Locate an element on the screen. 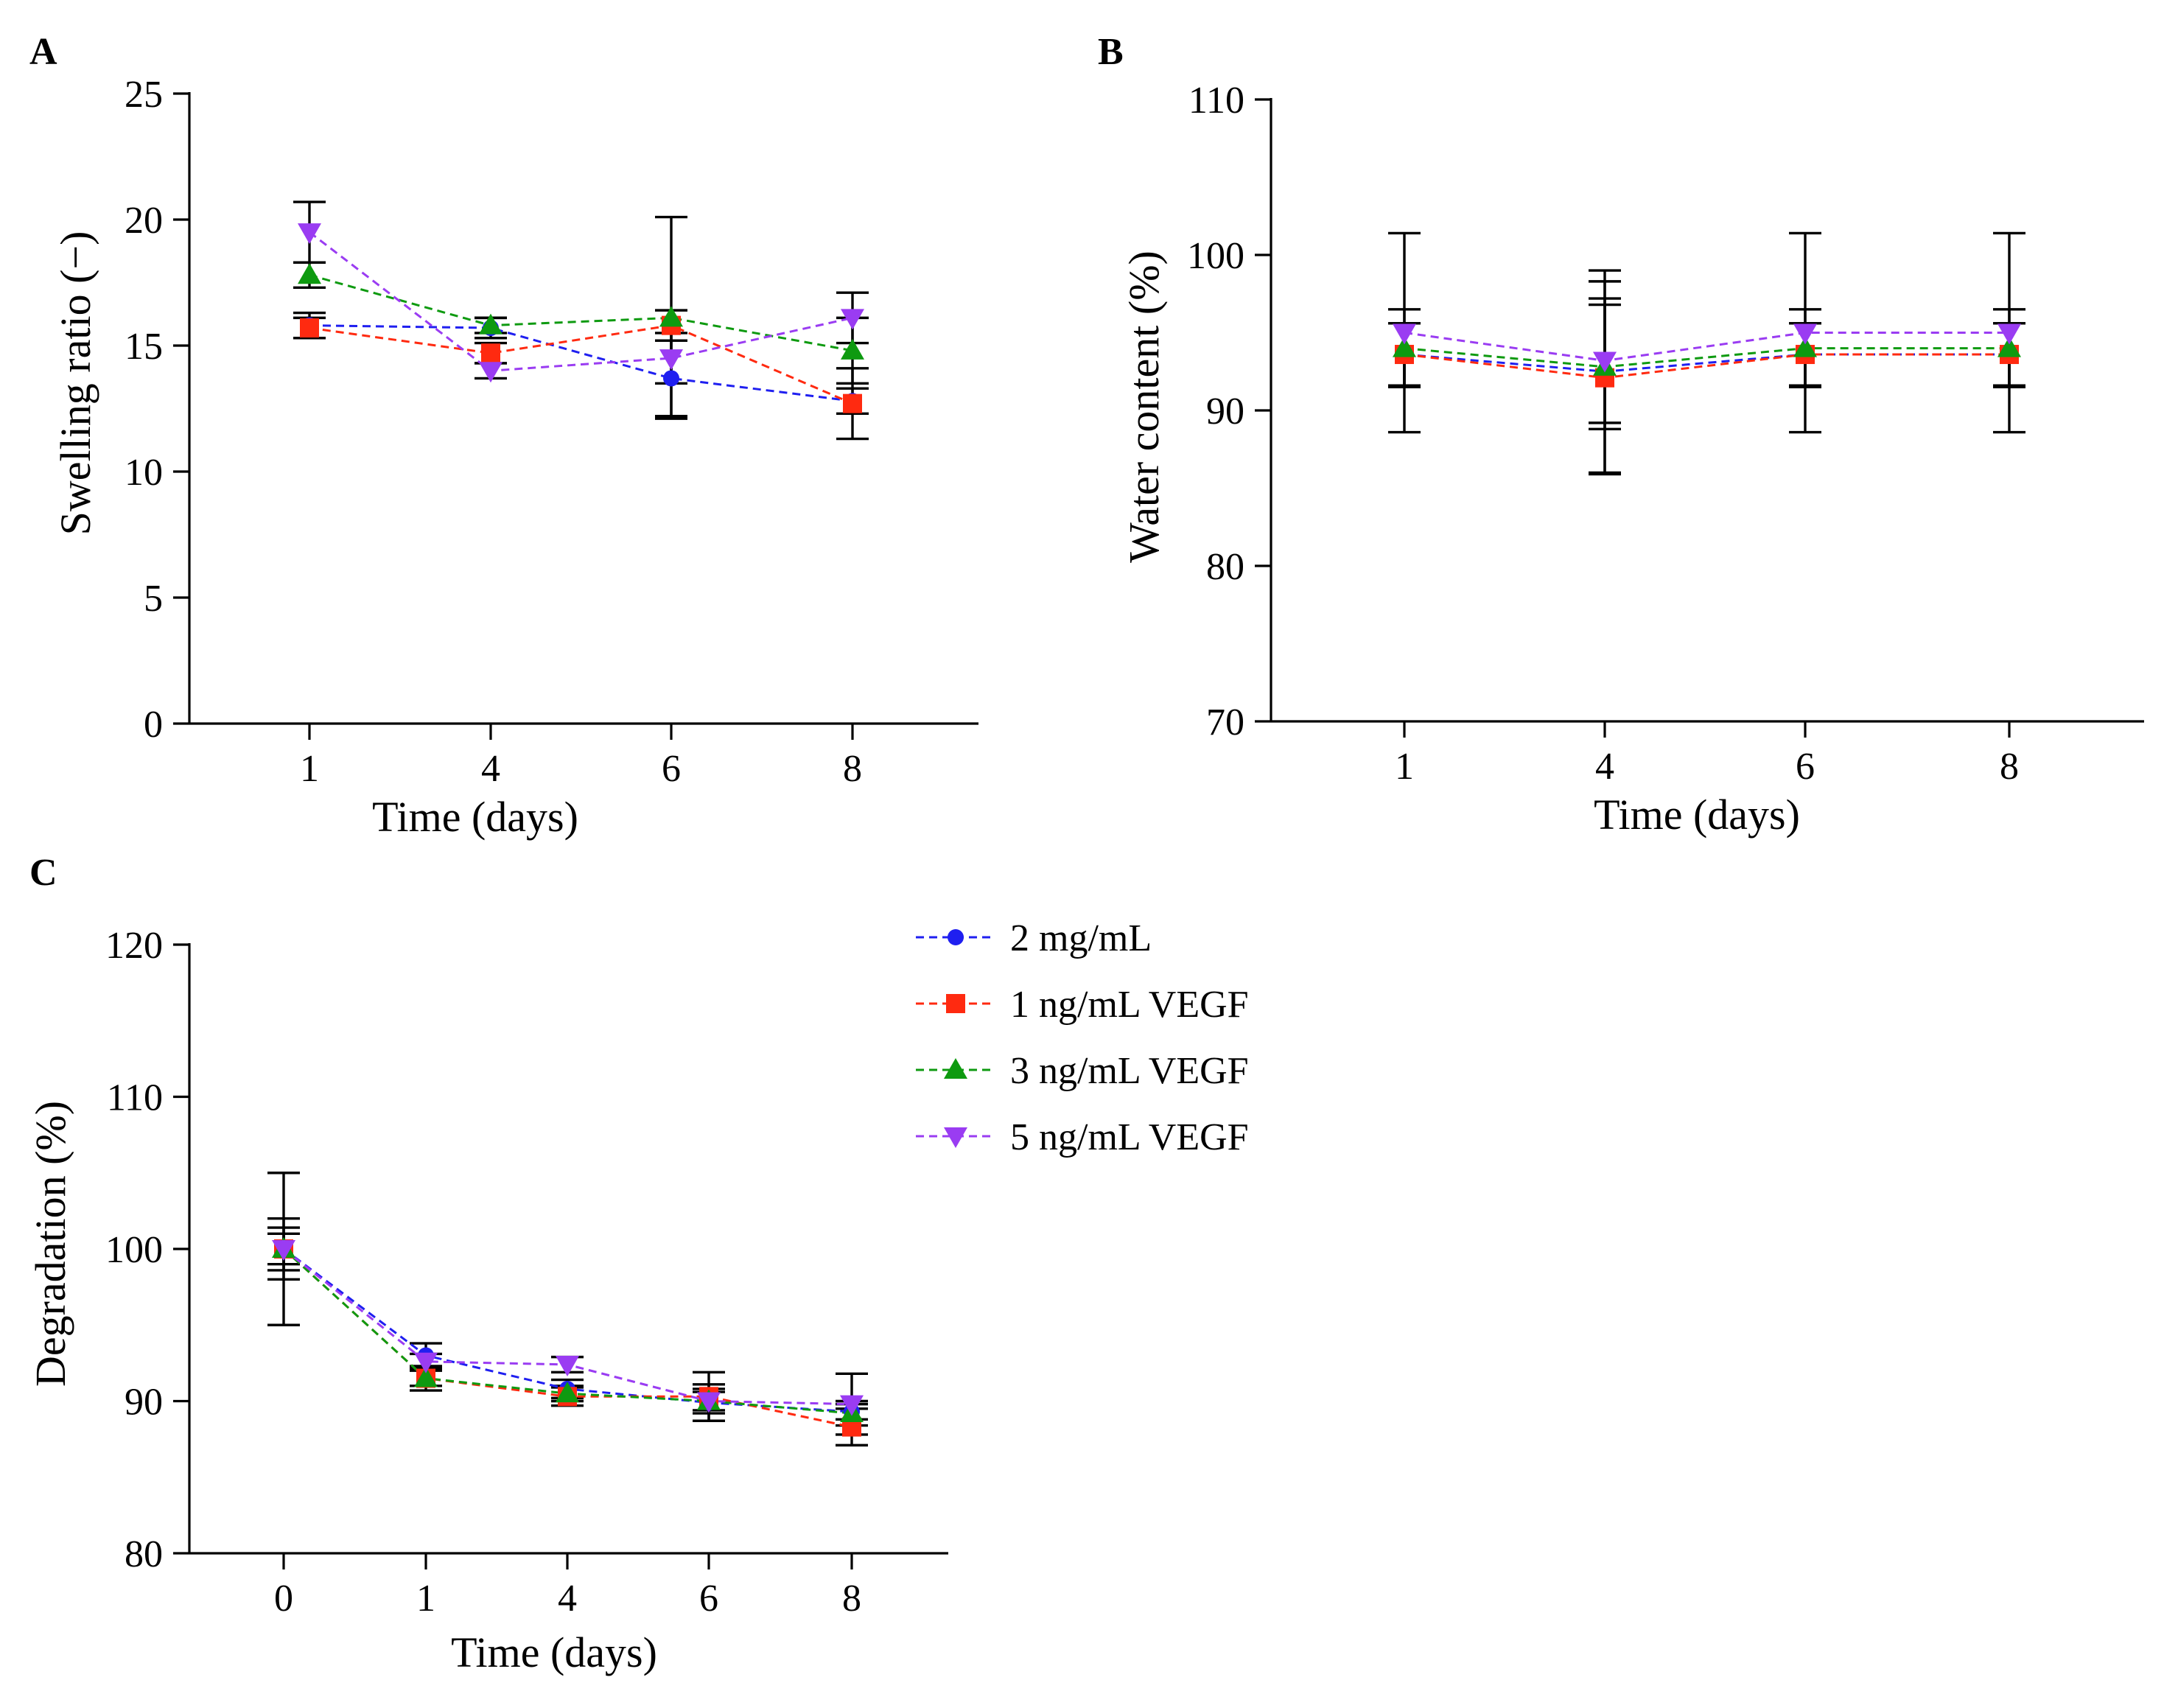  panel-a-x-tick-label: 8 is located at coordinates (852, 769).